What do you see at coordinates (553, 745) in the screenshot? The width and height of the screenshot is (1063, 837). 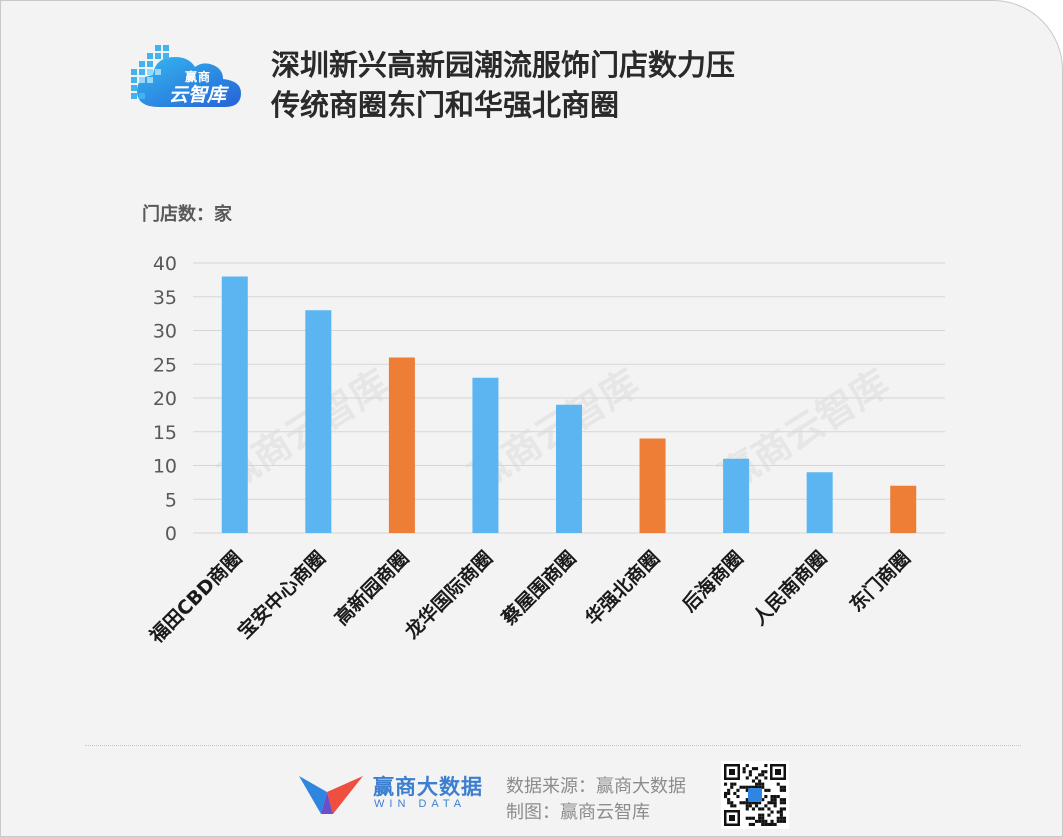 I see `footer-divider` at bounding box center [553, 745].